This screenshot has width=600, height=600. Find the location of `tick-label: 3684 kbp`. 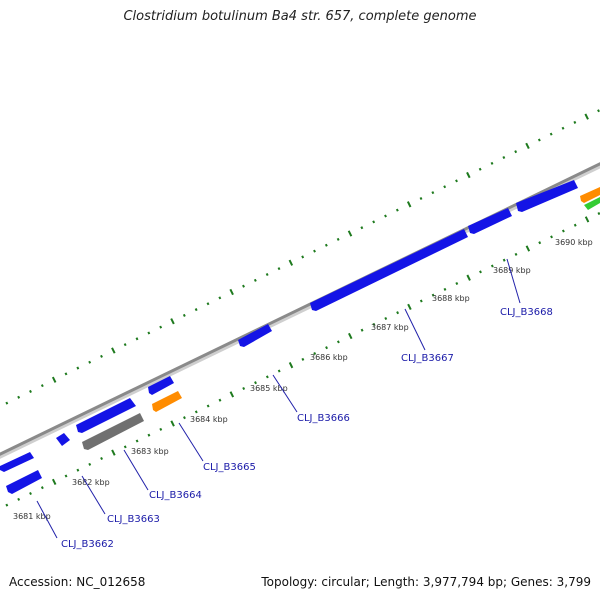

tick-label: 3684 kbp is located at coordinates (209, 419).